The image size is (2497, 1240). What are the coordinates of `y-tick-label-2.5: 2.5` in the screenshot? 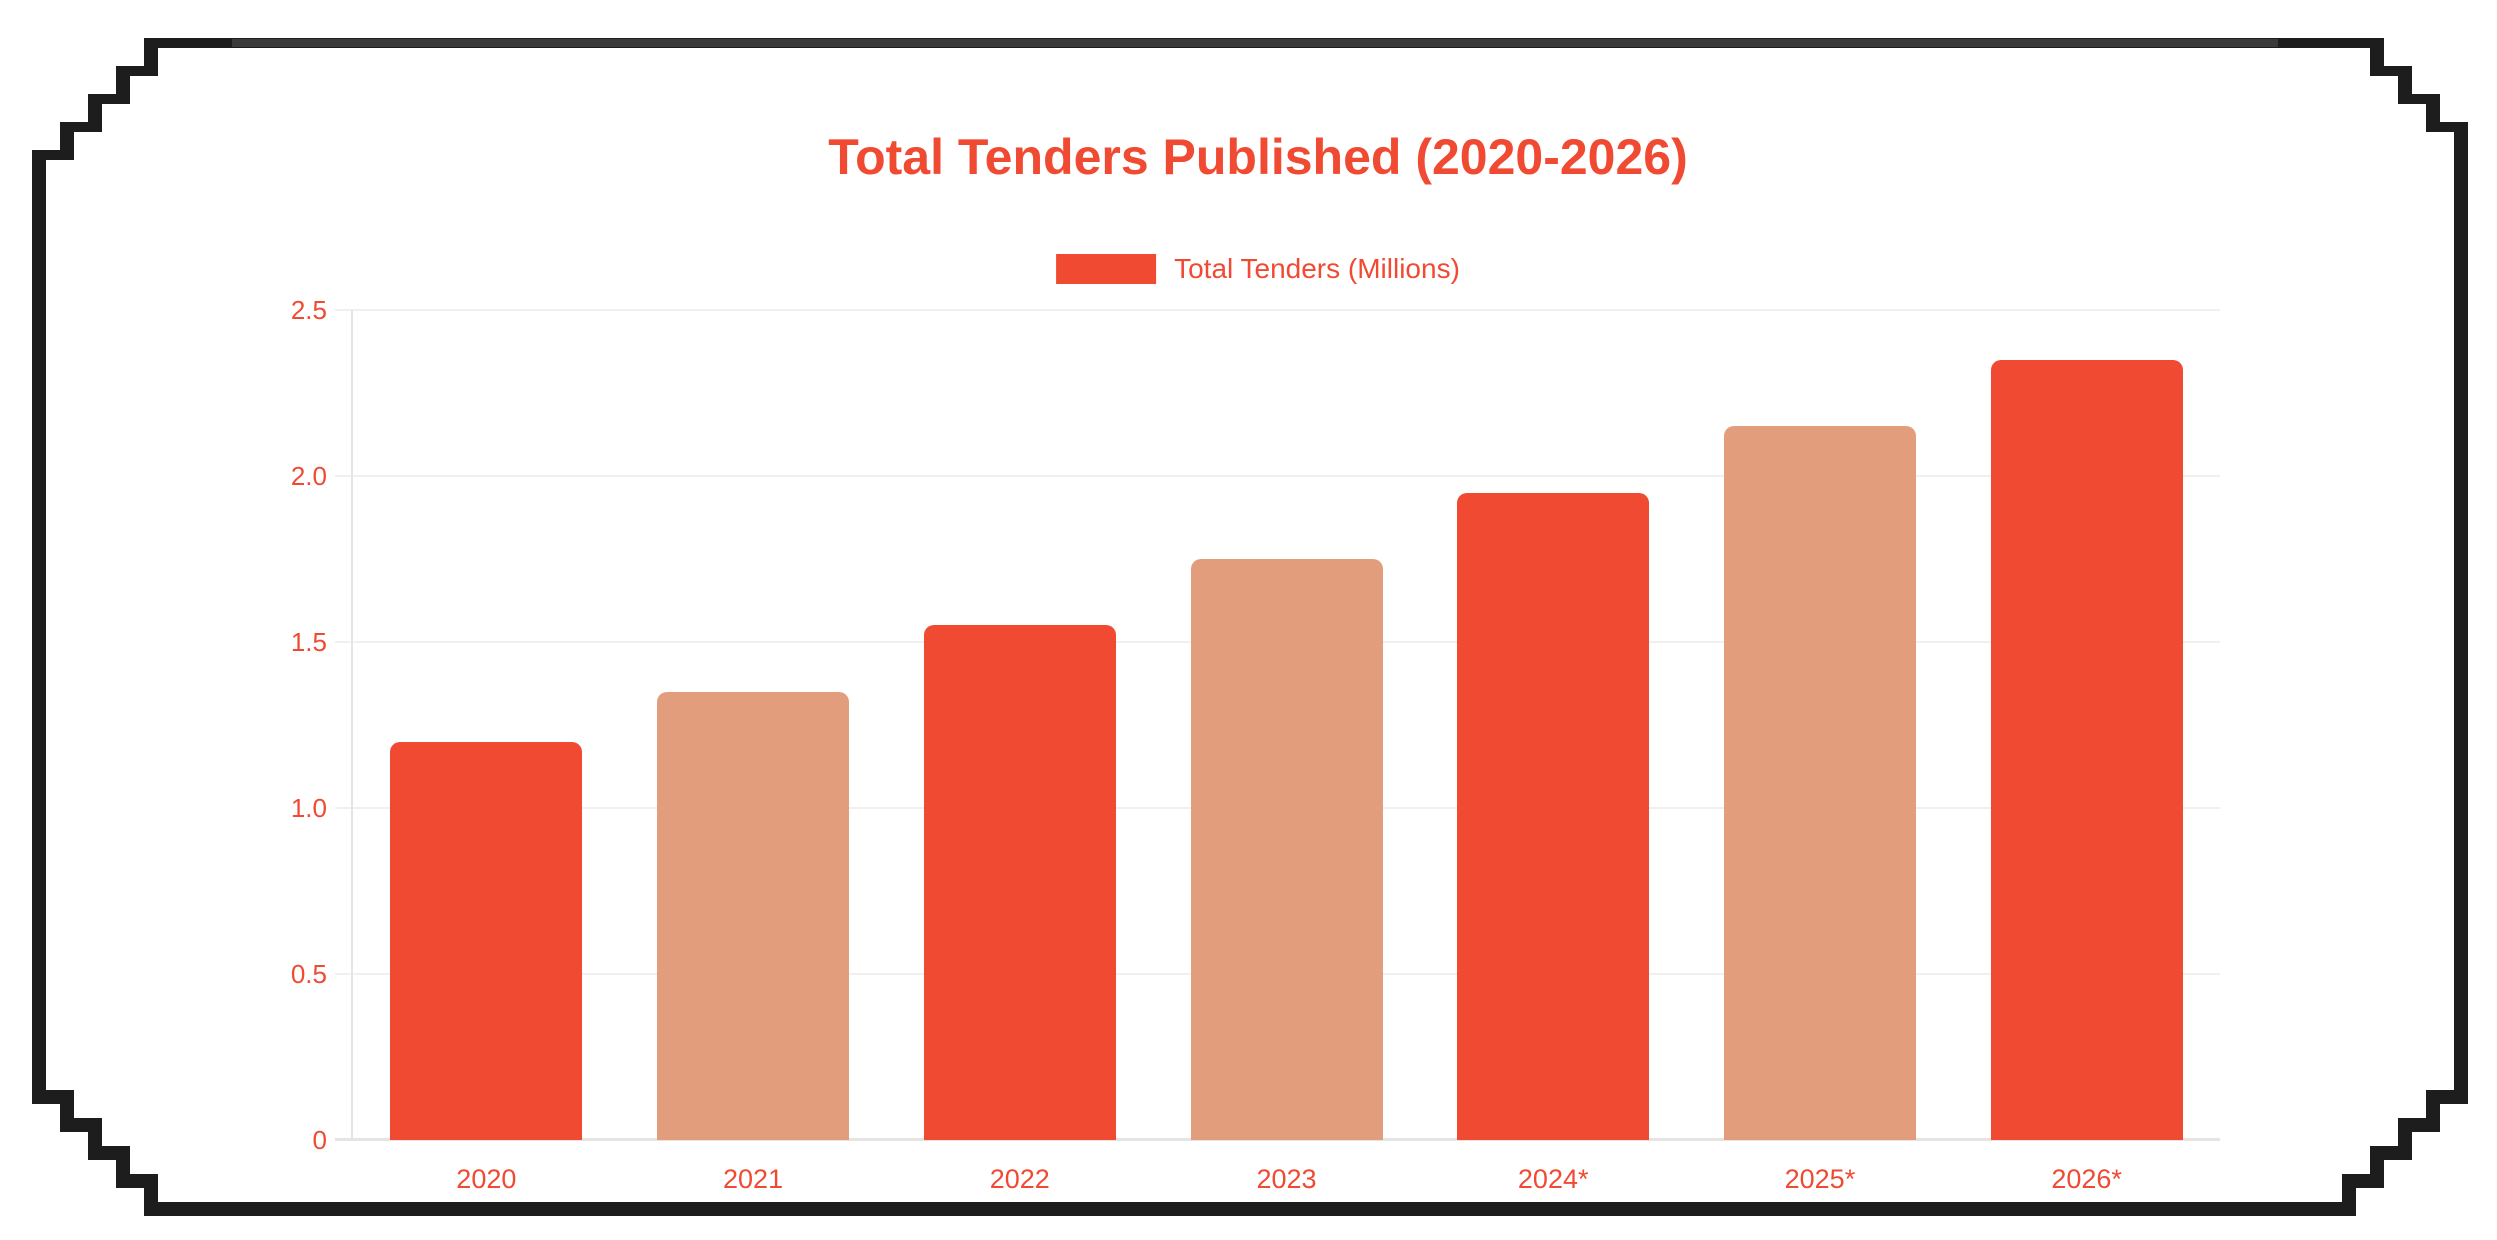 It's located at (308, 310).